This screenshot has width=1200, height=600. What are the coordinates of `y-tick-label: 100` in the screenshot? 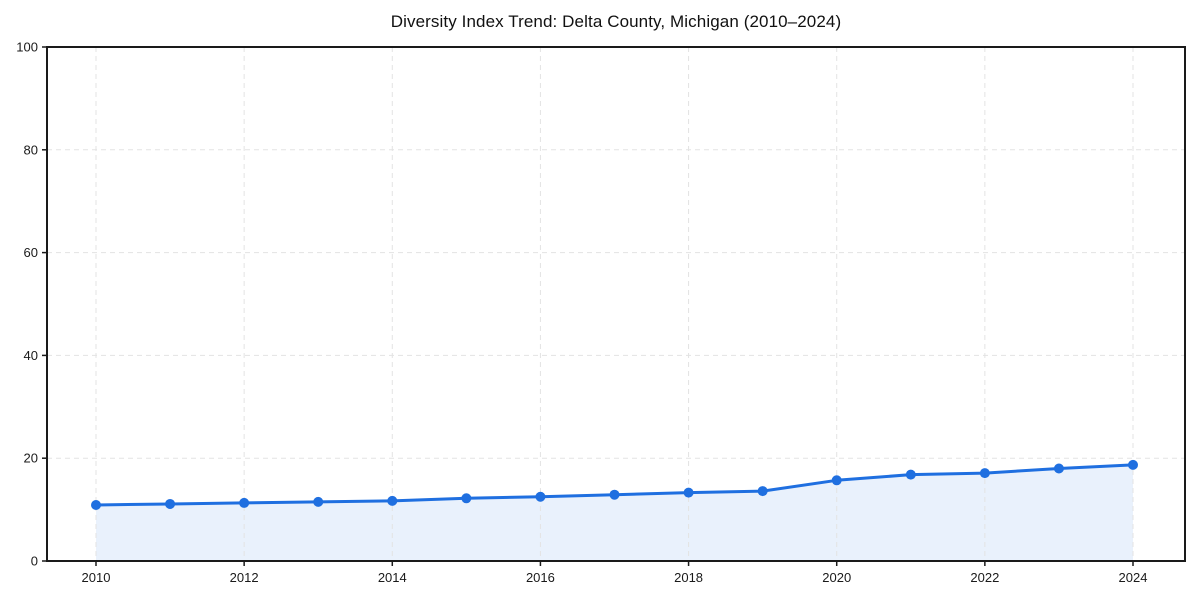 It's located at (27, 47).